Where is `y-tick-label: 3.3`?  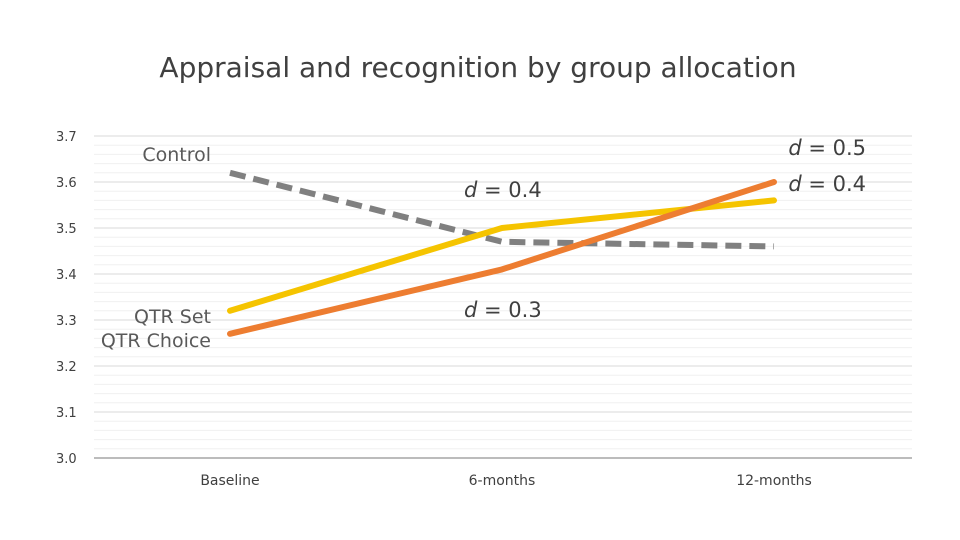 y-tick-label: 3.3 is located at coordinates (66, 321).